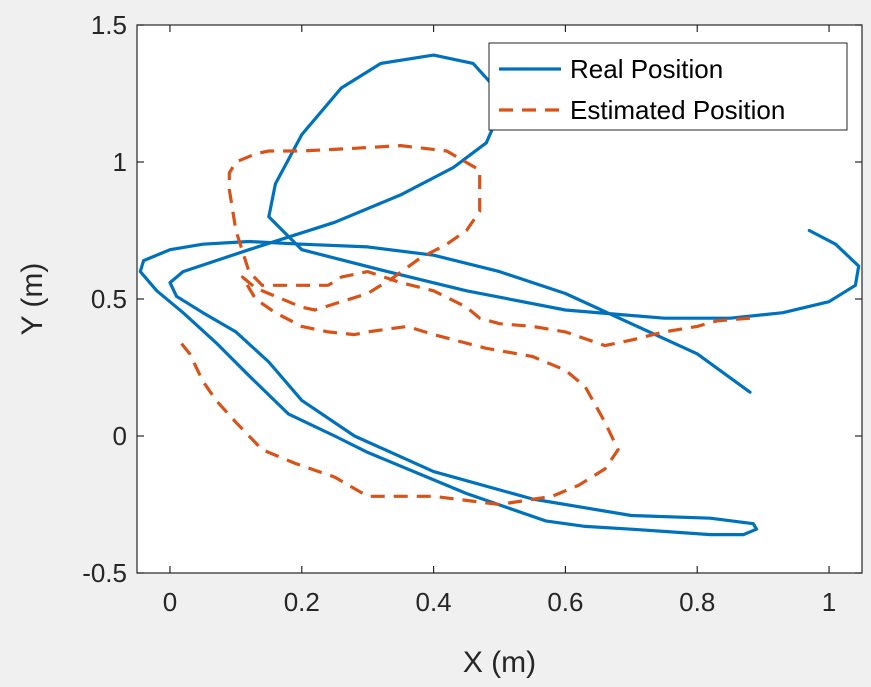  I want to click on x-tick-label: 0, so click(170, 602).